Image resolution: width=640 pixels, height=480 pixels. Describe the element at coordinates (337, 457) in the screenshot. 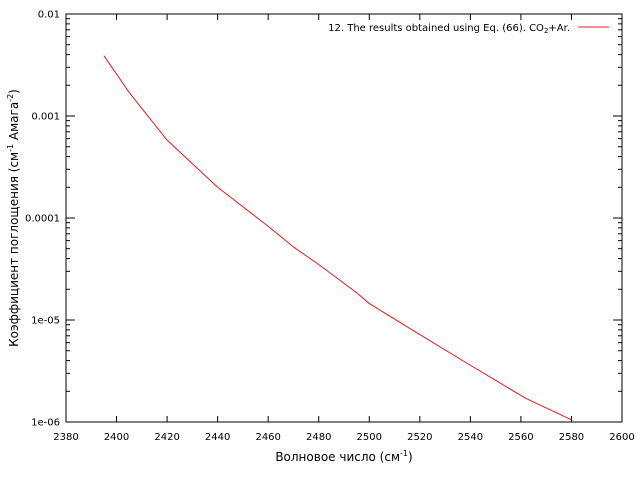

I see `x-axis-title-main: Волновое число (см` at that location.